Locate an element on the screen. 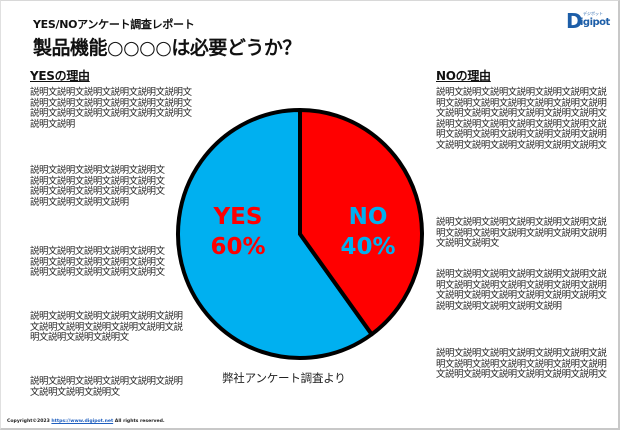 The image size is (620, 430). copyright-text: Copyright©2023 is located at coordinates (28, 421).